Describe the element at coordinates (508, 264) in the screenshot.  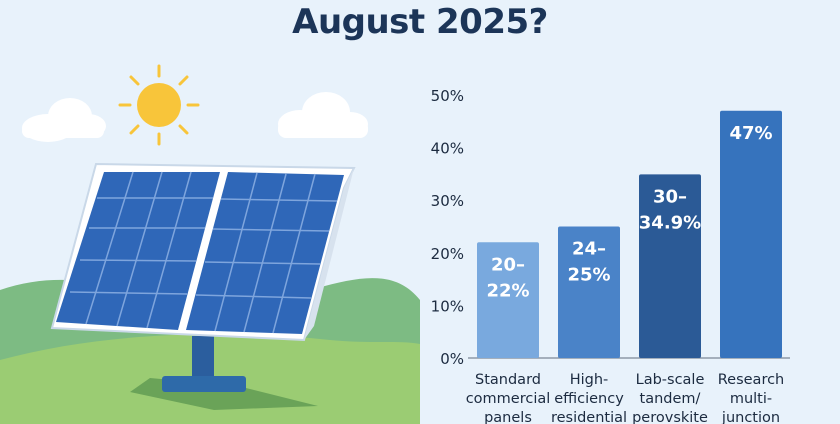
I see `bar-value-label: 20–` at that location.